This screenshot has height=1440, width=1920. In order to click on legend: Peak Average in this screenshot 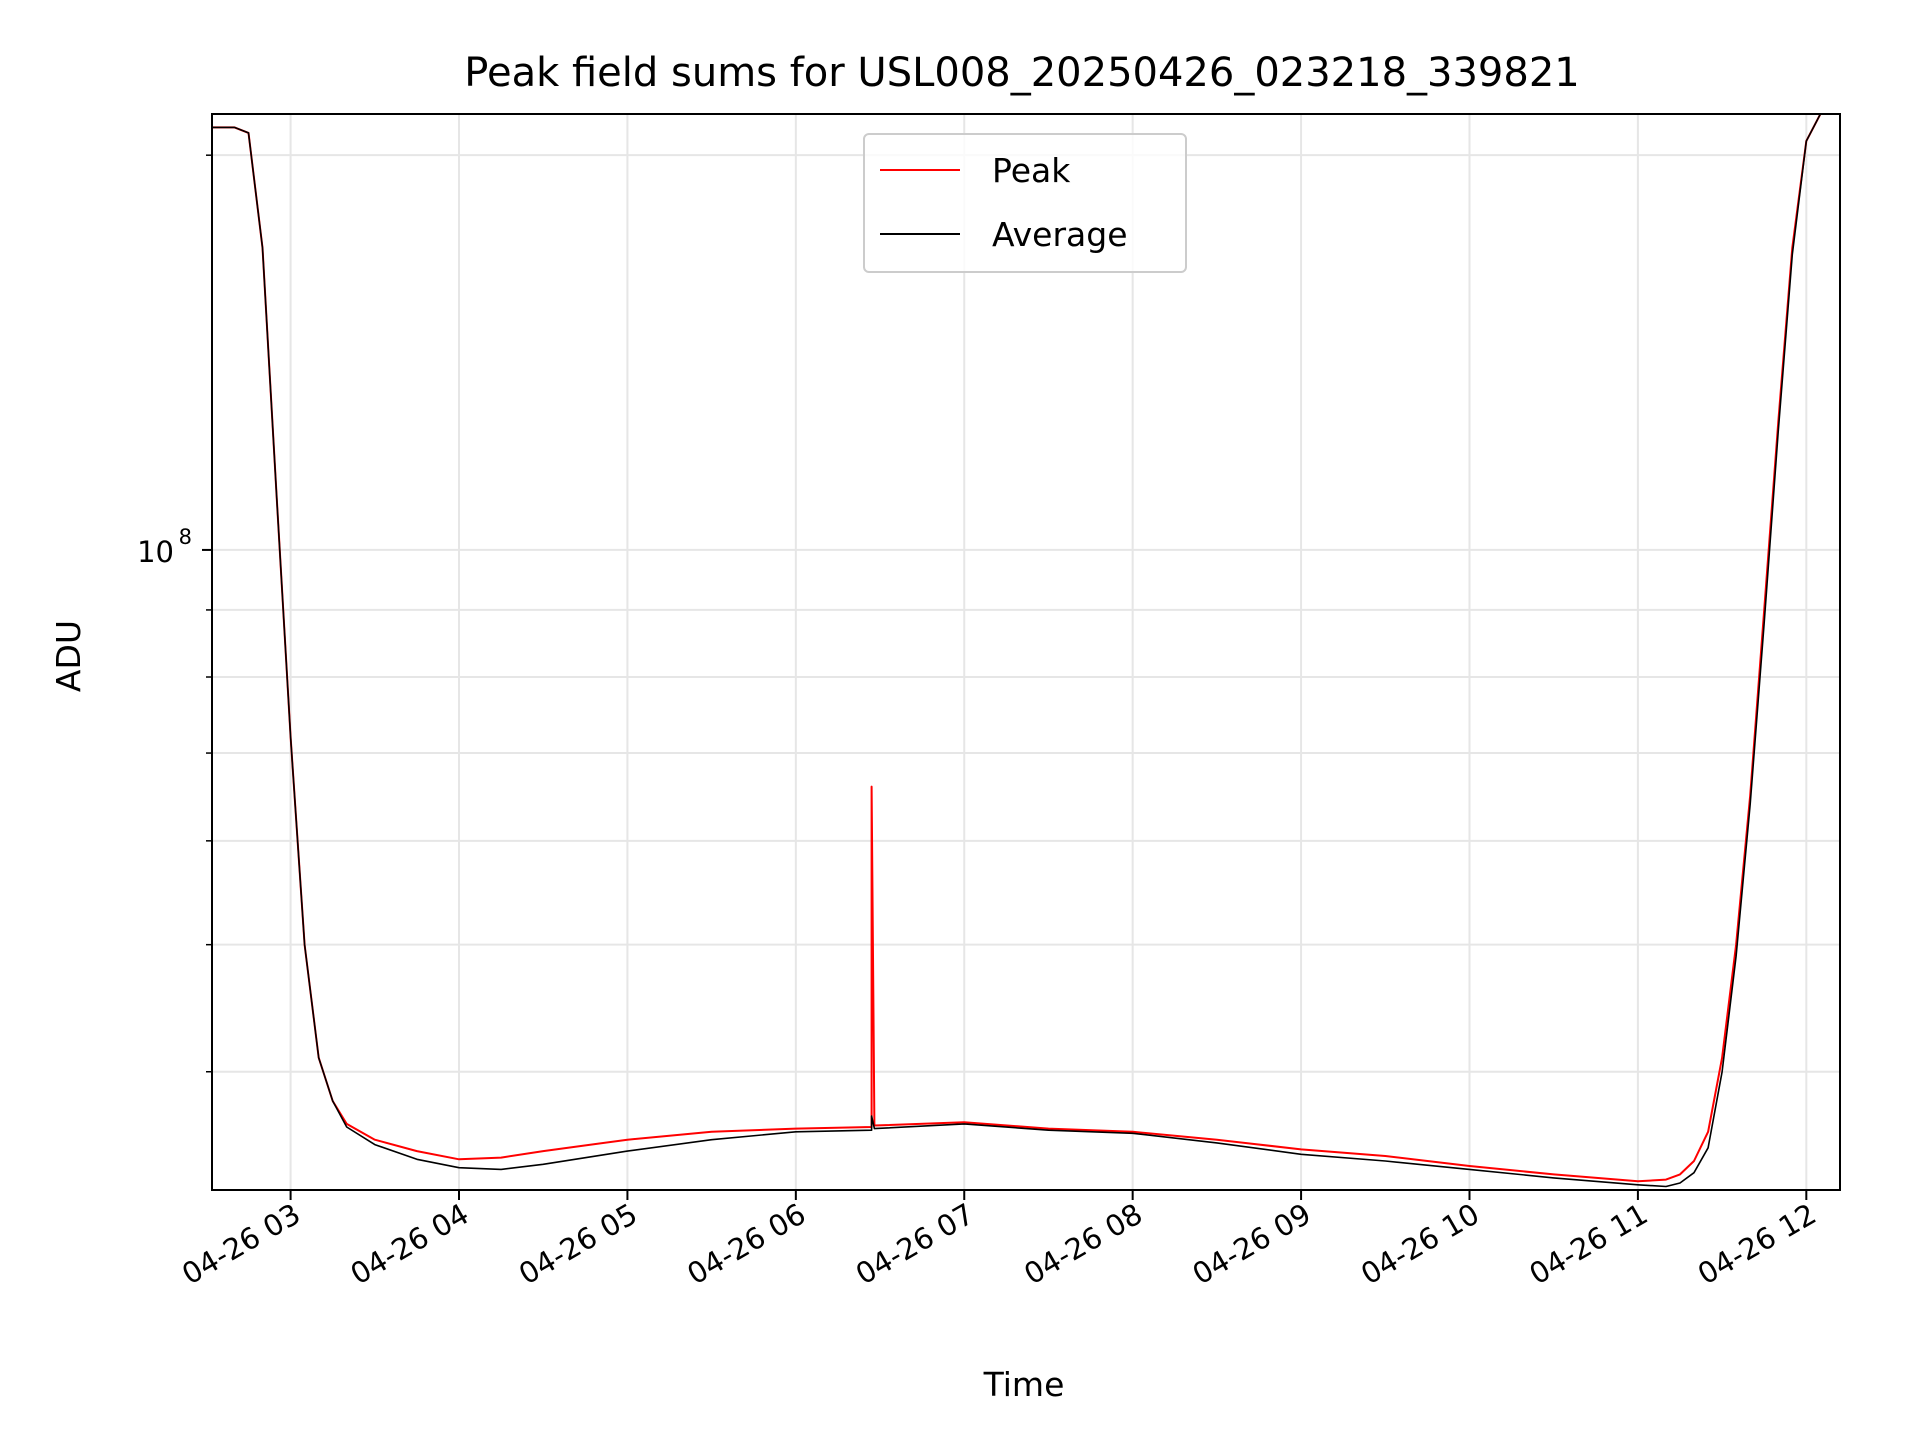, I will do `click(1025, 203)`.